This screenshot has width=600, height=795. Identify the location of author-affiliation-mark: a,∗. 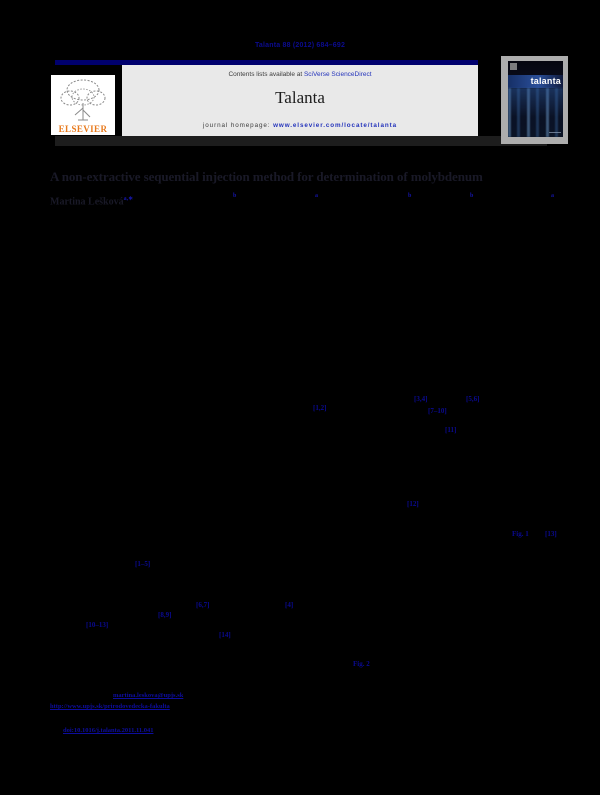
(128, 199).